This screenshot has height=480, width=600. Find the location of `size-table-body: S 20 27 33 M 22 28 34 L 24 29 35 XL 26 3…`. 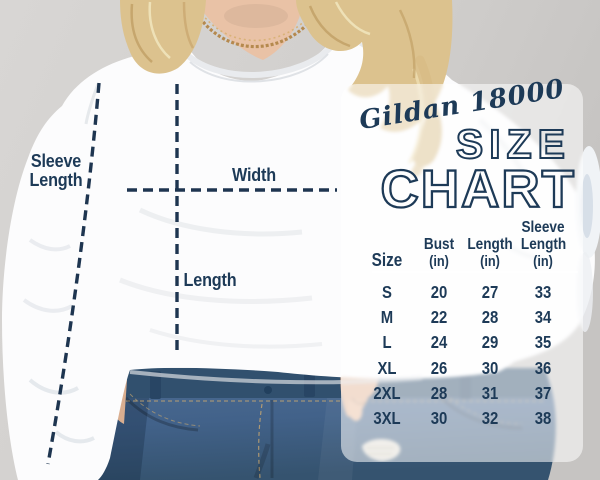

size-table-body: S 20 27 33 M 22 28 34 L 24 29 35 XL 26 3… is located at coordinates (464, 355).